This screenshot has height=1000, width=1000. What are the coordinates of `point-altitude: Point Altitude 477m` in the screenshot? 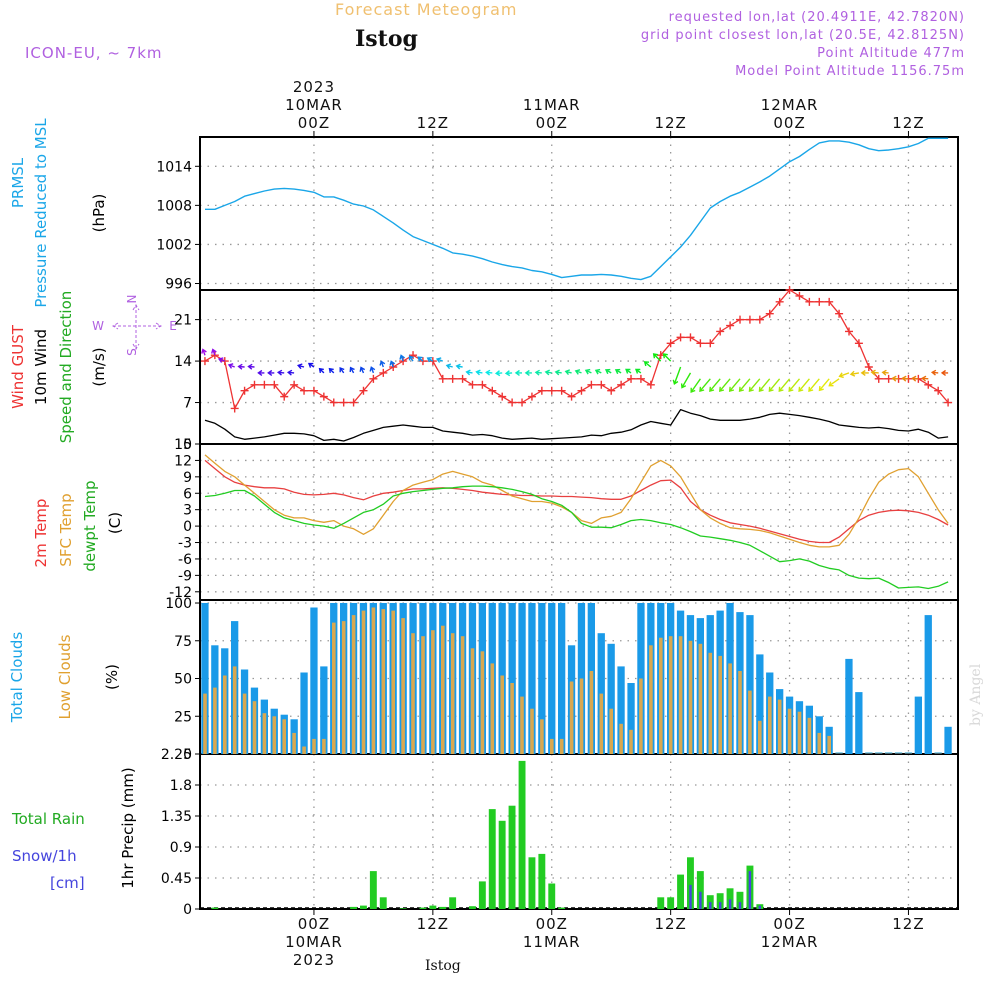 It's located at (891, 53).